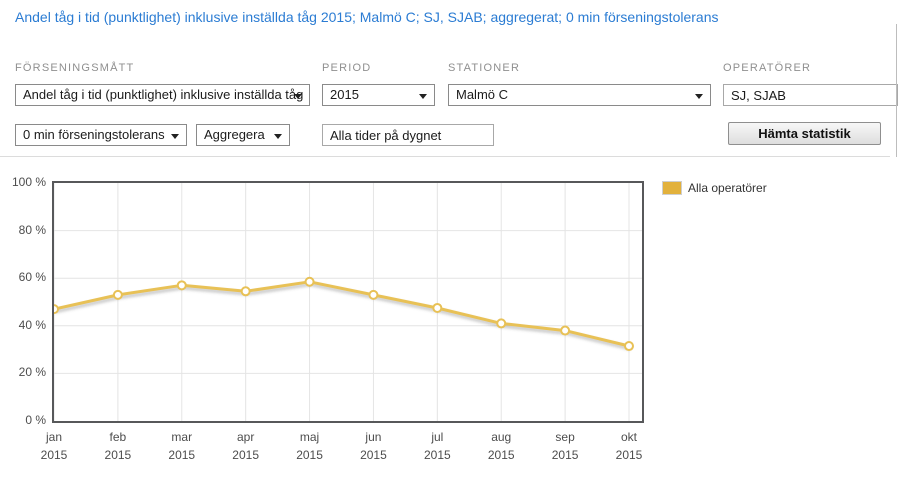 This screenshot has width=900, height=487. What do you see at coordinates (75, 68) in the screenshot?
I see `forseningsmatt-label: FÖRSENINGSMÅTT` at bounding box center [75, 68].